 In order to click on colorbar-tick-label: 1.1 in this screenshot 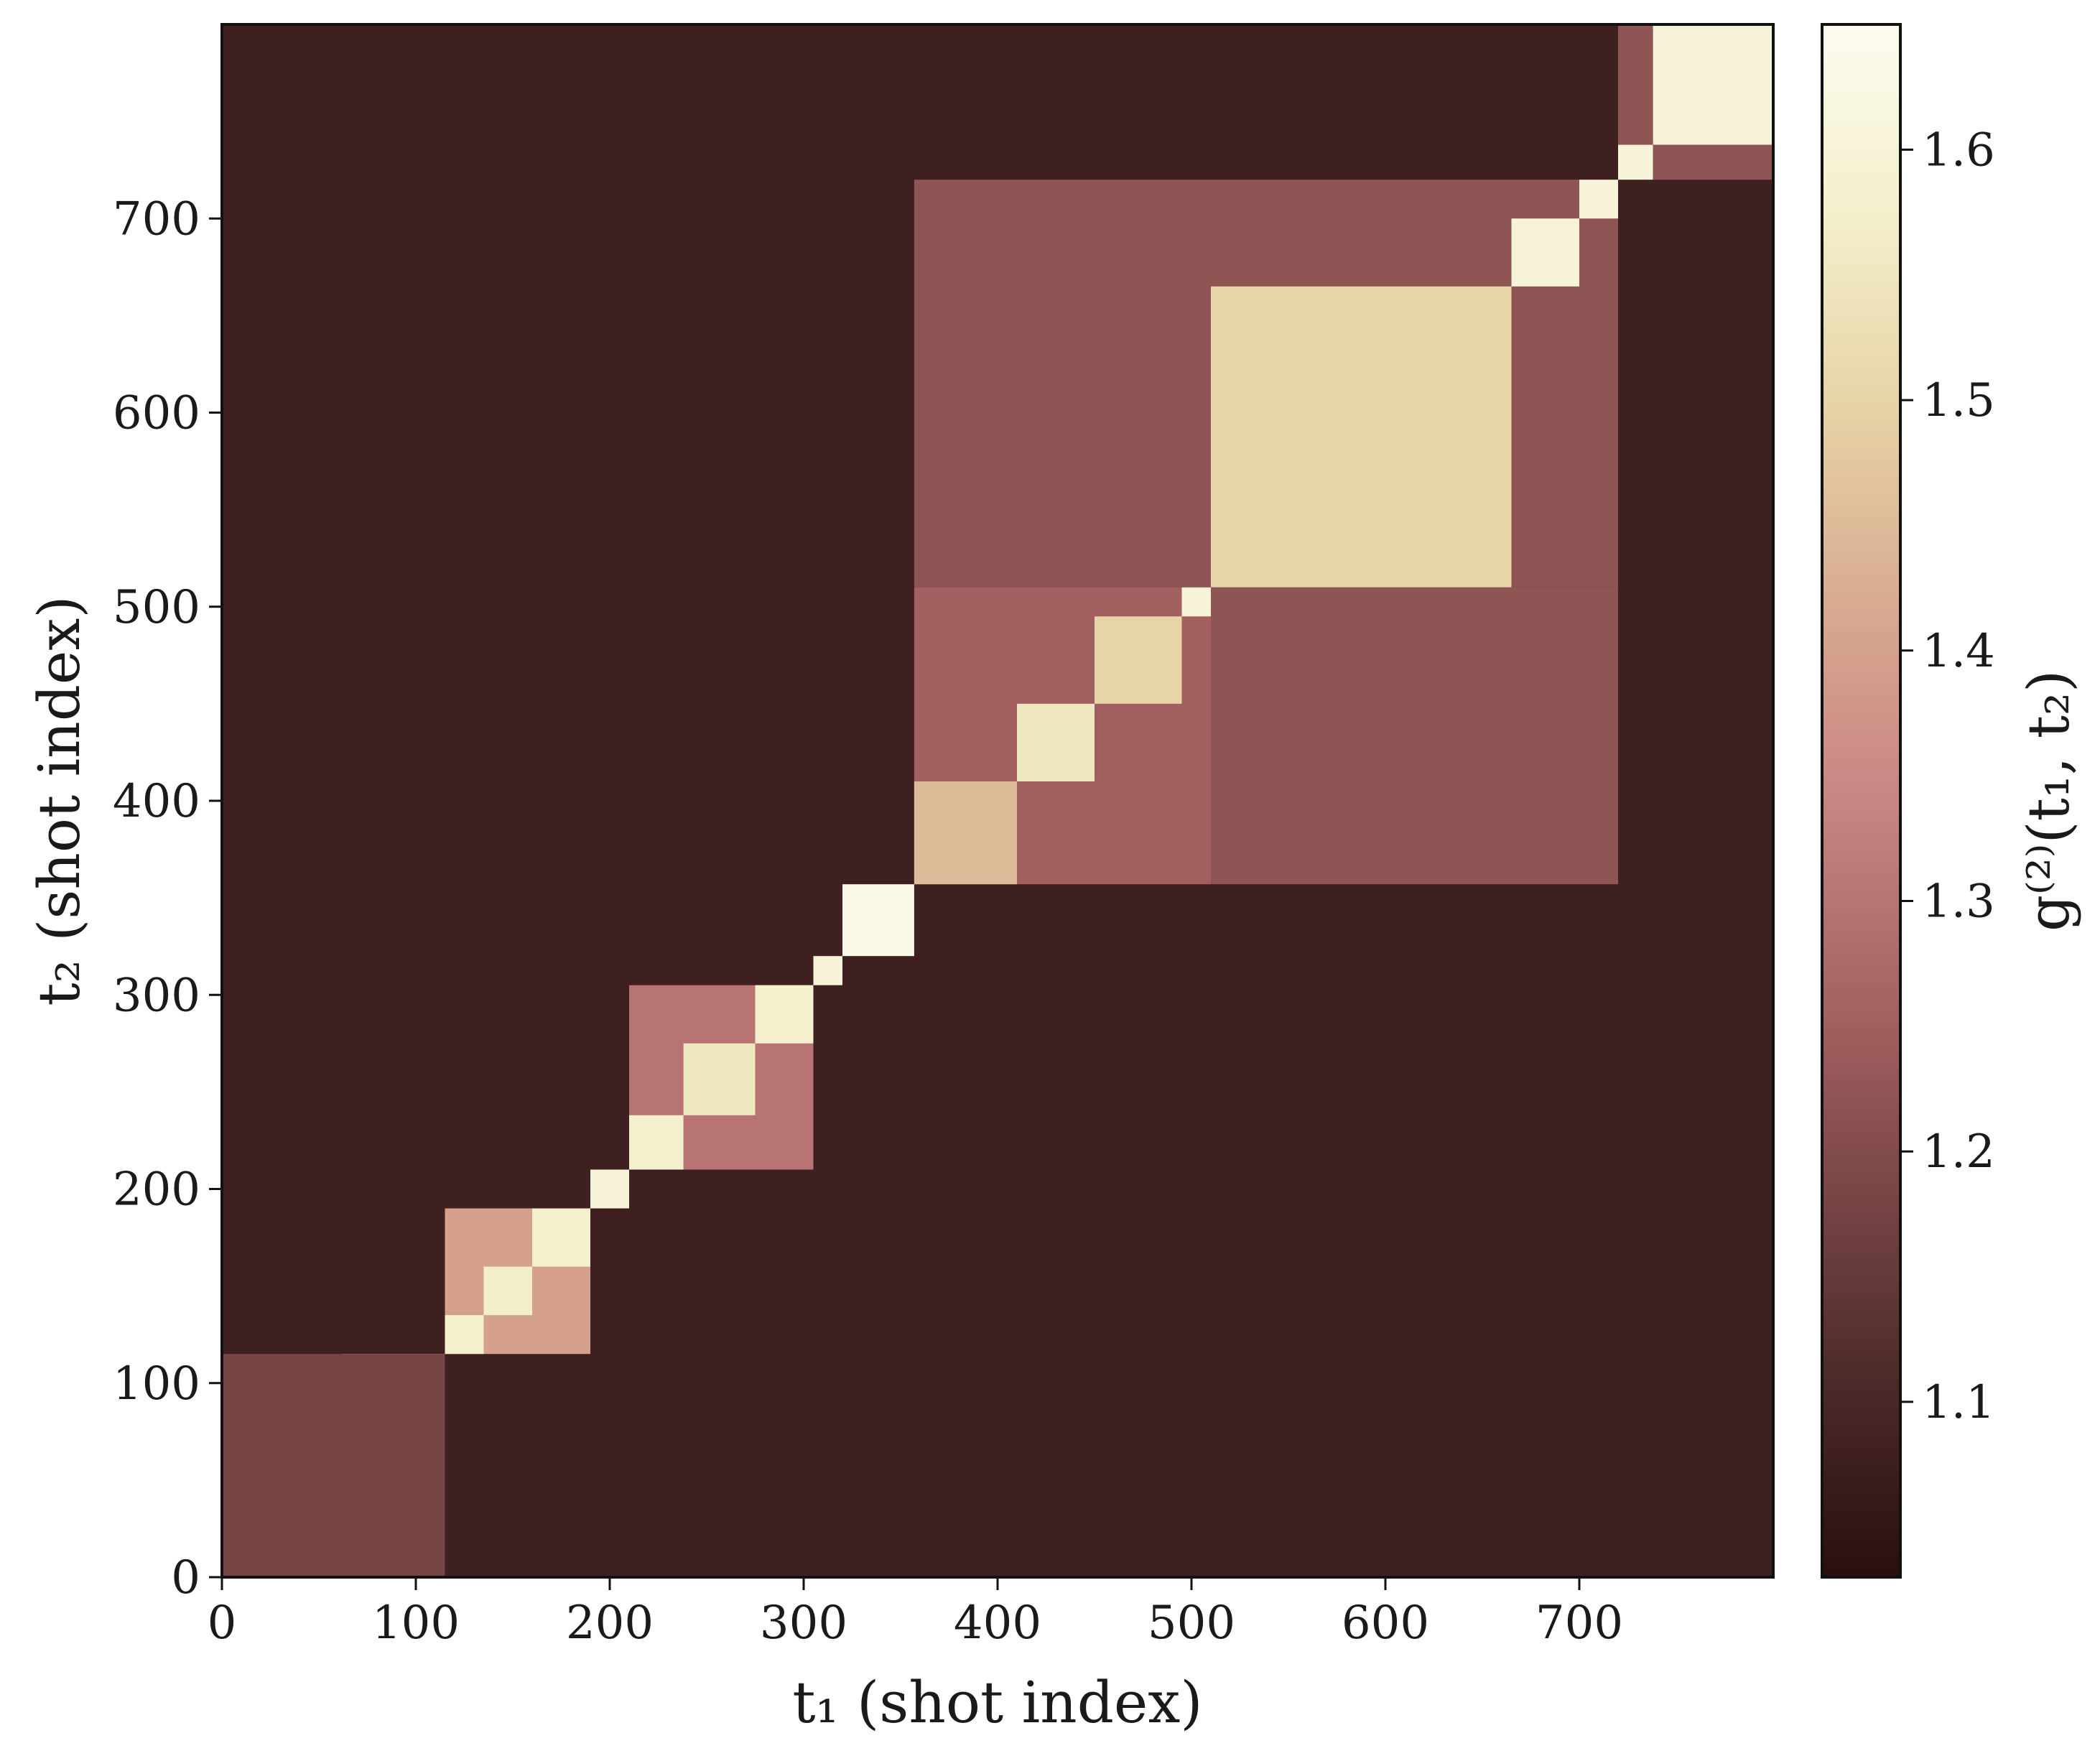, I will do `click(1958, 1402)`.